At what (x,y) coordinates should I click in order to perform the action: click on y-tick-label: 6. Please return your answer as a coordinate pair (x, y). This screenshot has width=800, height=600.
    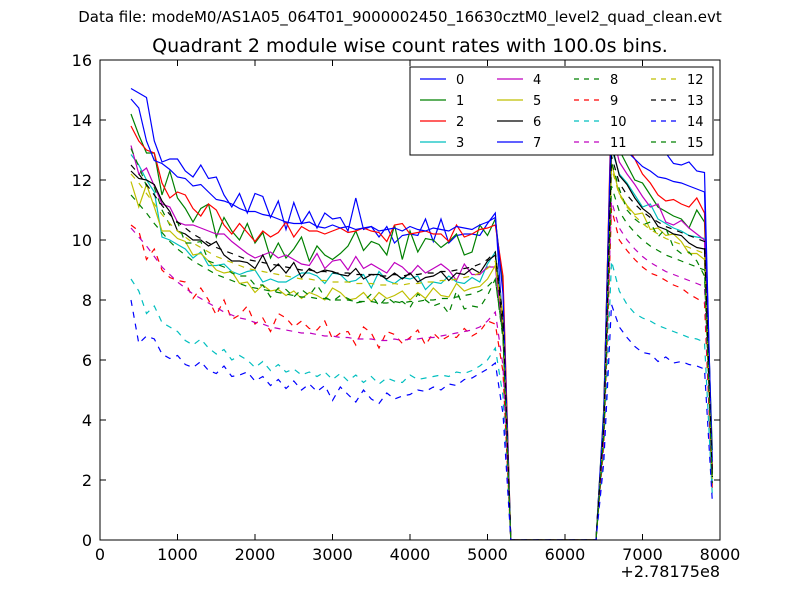
    Looking at the image, I should click on (87, 360).